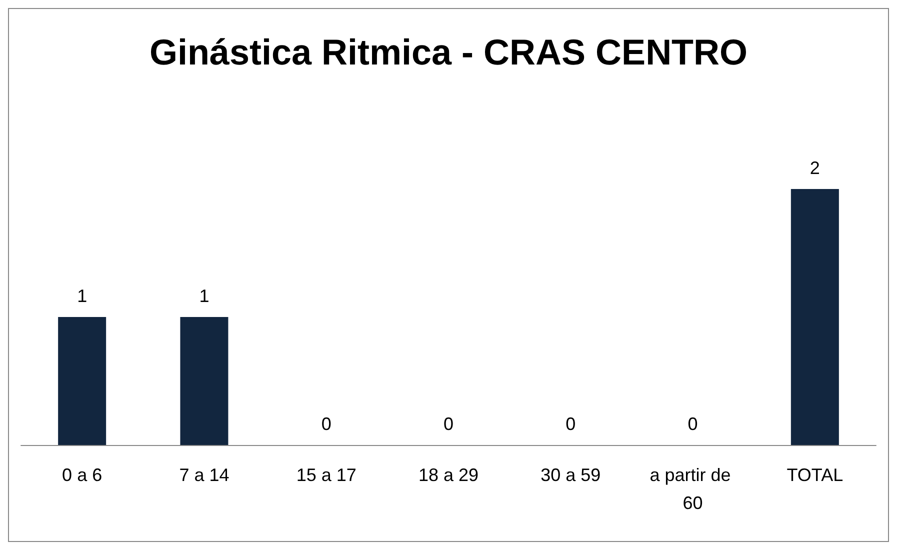 Image resolution: width=901 pixels, height=554 pixels. What do you see at coordinates (815, 168) in the screenshot?
I see `data-label: 2` at bounding box center [815, 168].